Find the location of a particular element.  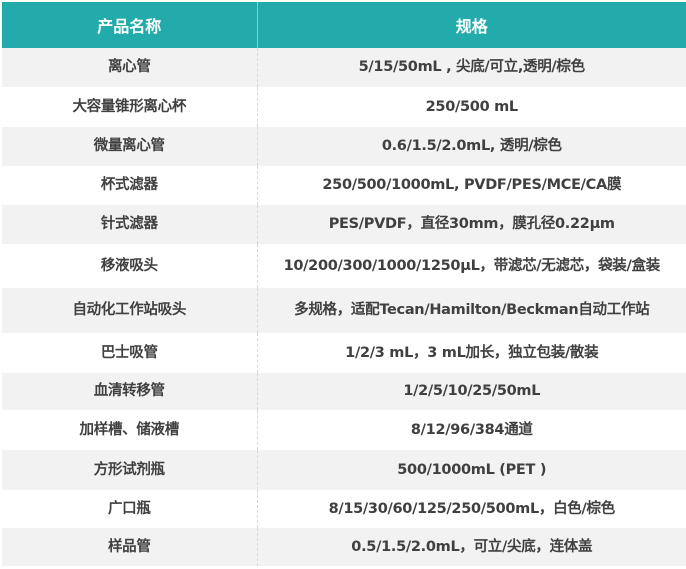

spec-cell: PES/PVDF，直径30mm，膜孔径0.22μm is located at coordinates (471, 224).